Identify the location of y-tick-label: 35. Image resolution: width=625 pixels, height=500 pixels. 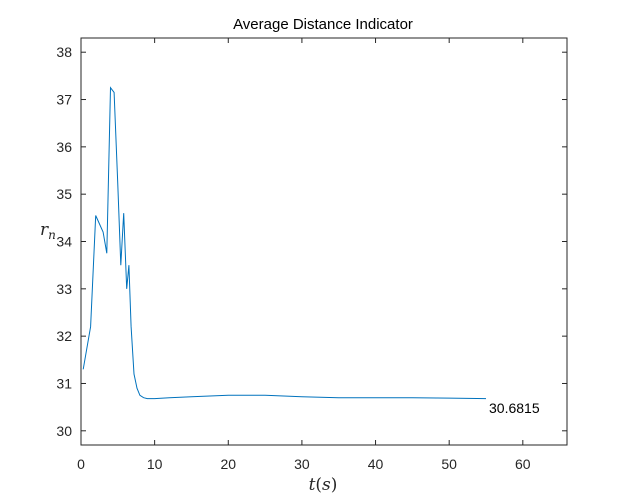
(64, 194).